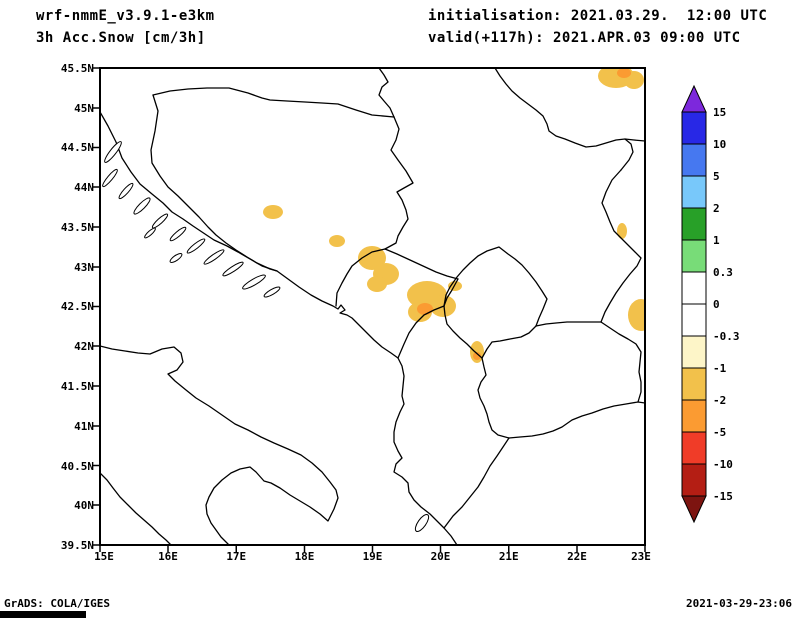  I want to click on border-bosnia-montenegro, so click(360, 277).